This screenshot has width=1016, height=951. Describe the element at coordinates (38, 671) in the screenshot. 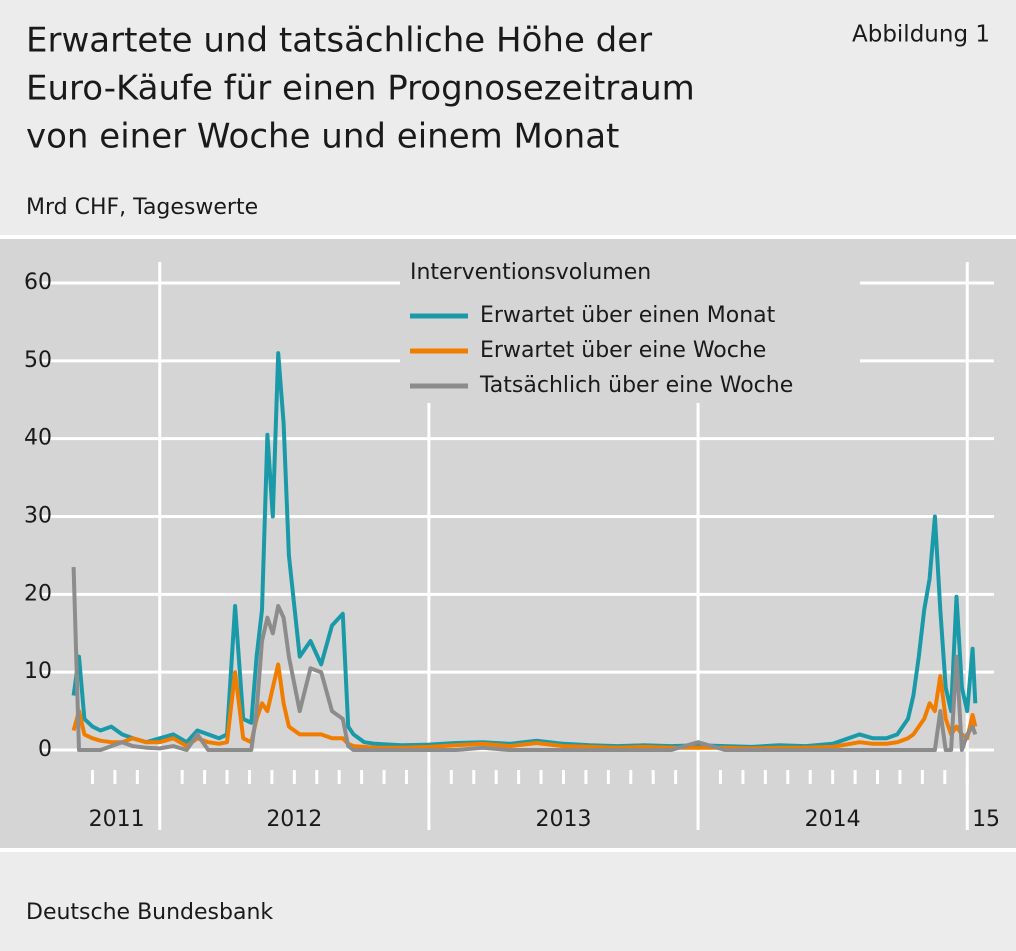

I see `y-tick-label: 10` at that location.